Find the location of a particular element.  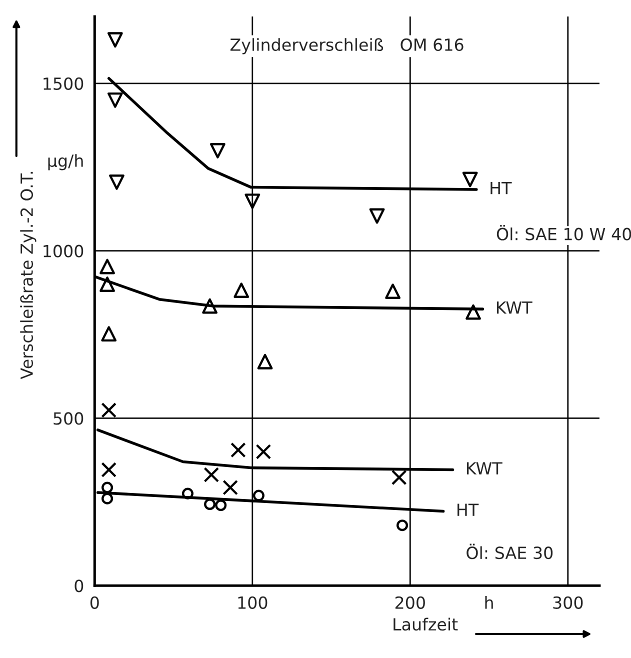

x-tick-label: 200 is located at coordinates (410, 602).